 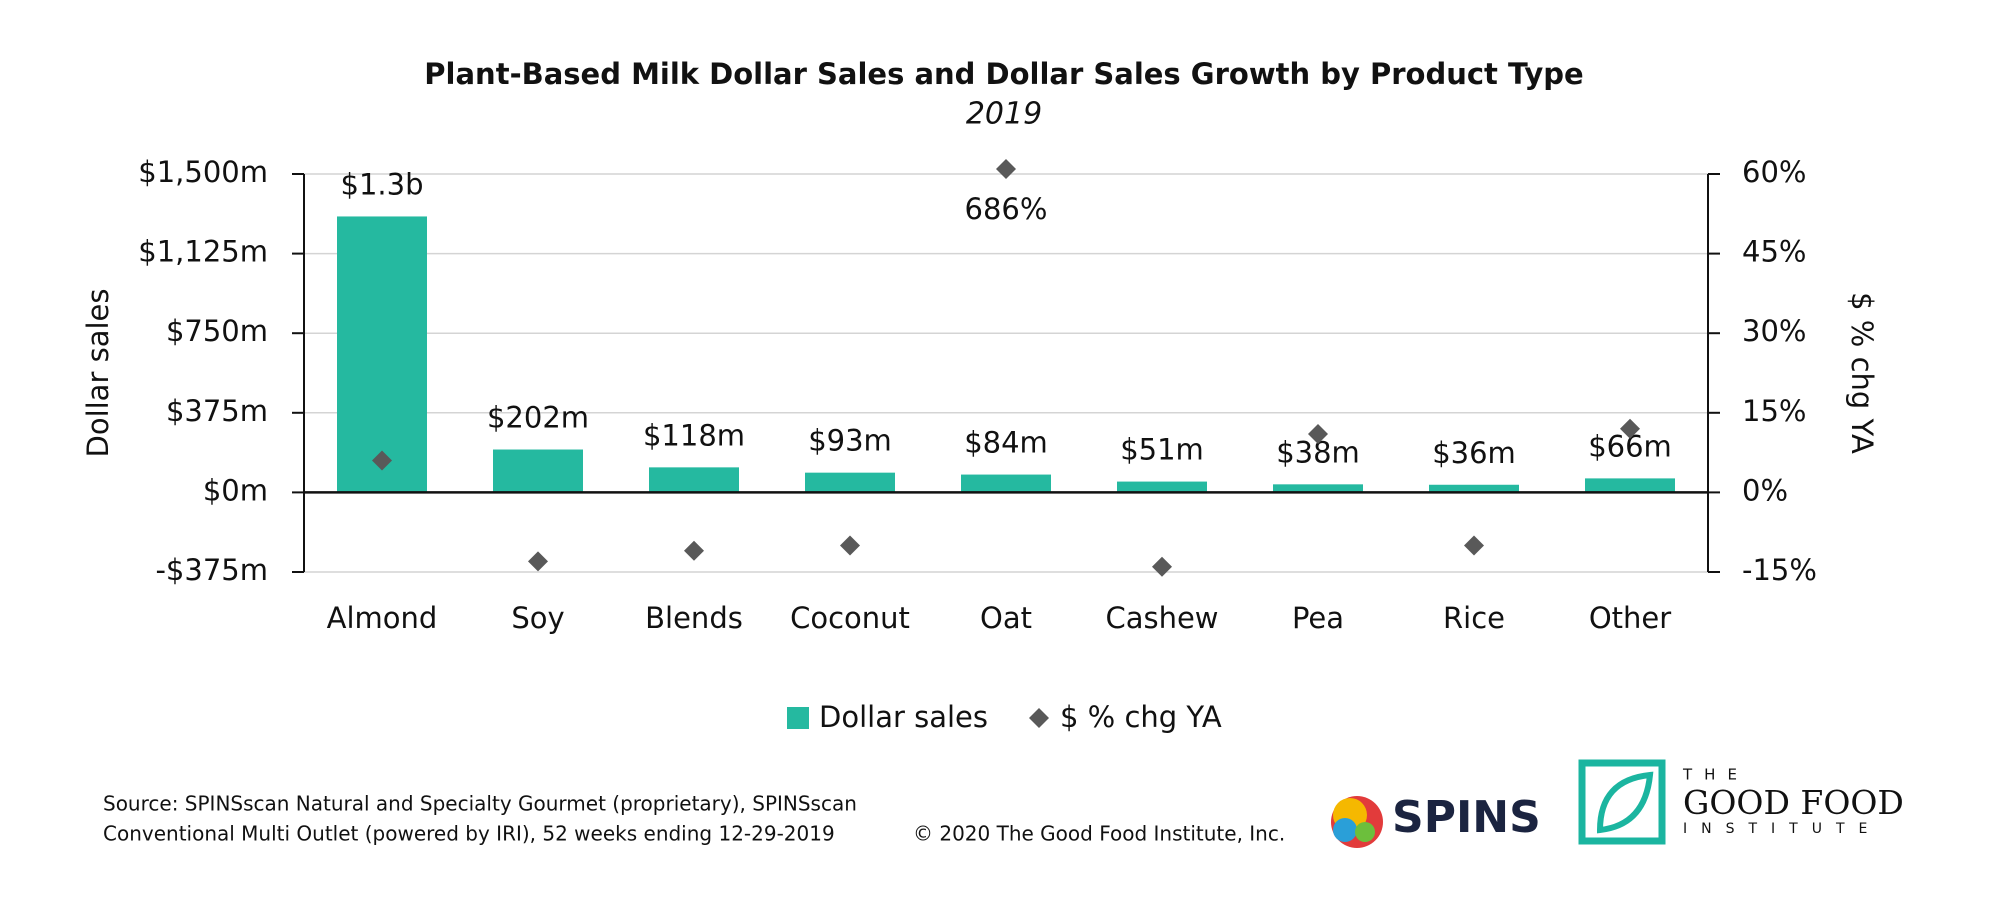 What do you see at coordinates (694, 618) in the screenshot?
I see `x-tick-label: Blends` at bounding box center [694, 618].